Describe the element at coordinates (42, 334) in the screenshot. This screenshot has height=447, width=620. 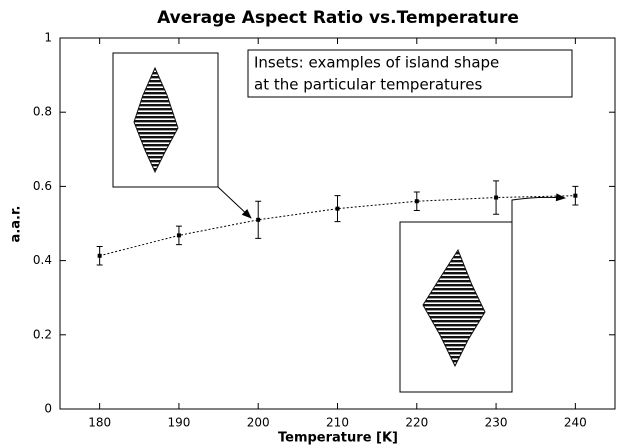
I see `y-tick-label: 0.2` at that location.